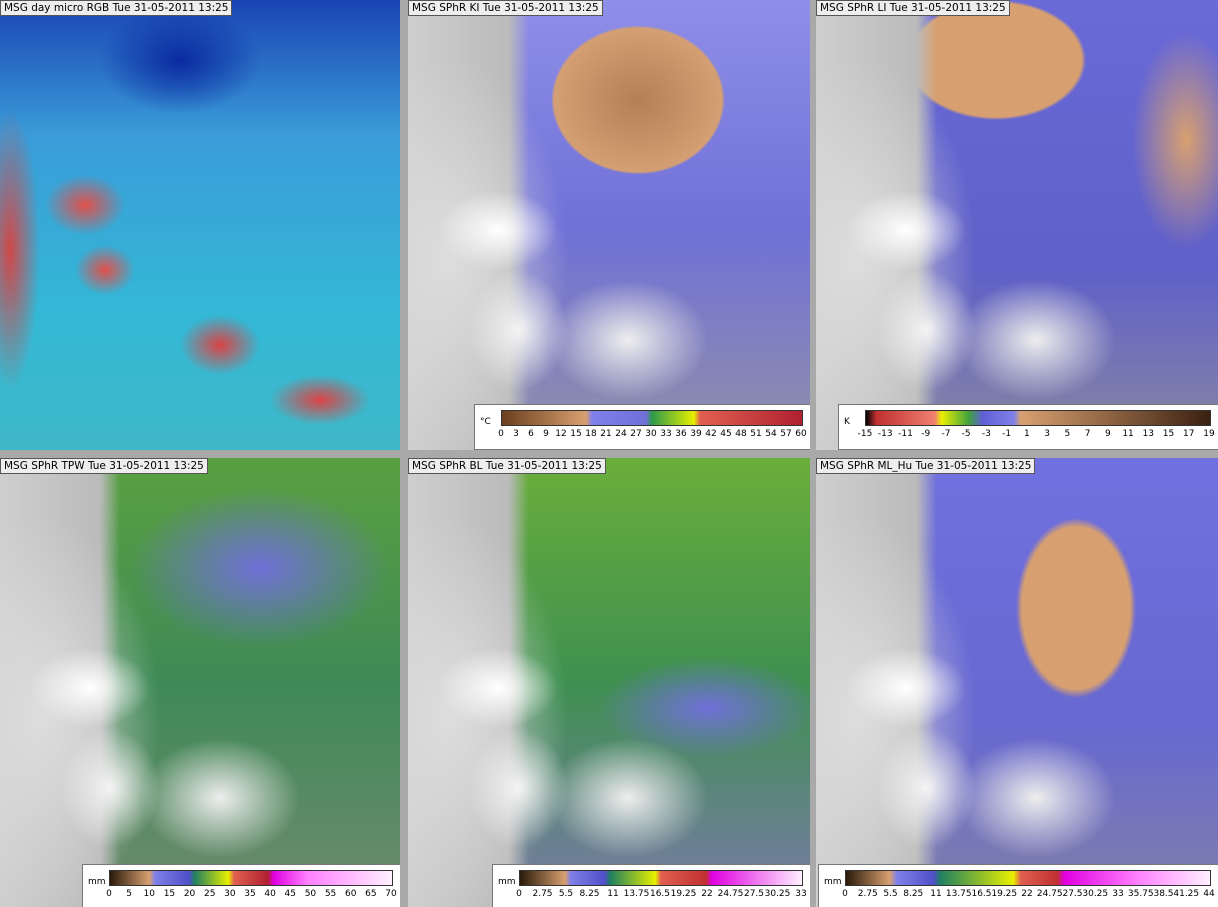 Image resolution: width=1218 pixels, height=907 pixels. What do you see at coordinates (1209, 894) in the screenshot?
I see `legend-tick-label: 44` at bounding box center [1209, 894].